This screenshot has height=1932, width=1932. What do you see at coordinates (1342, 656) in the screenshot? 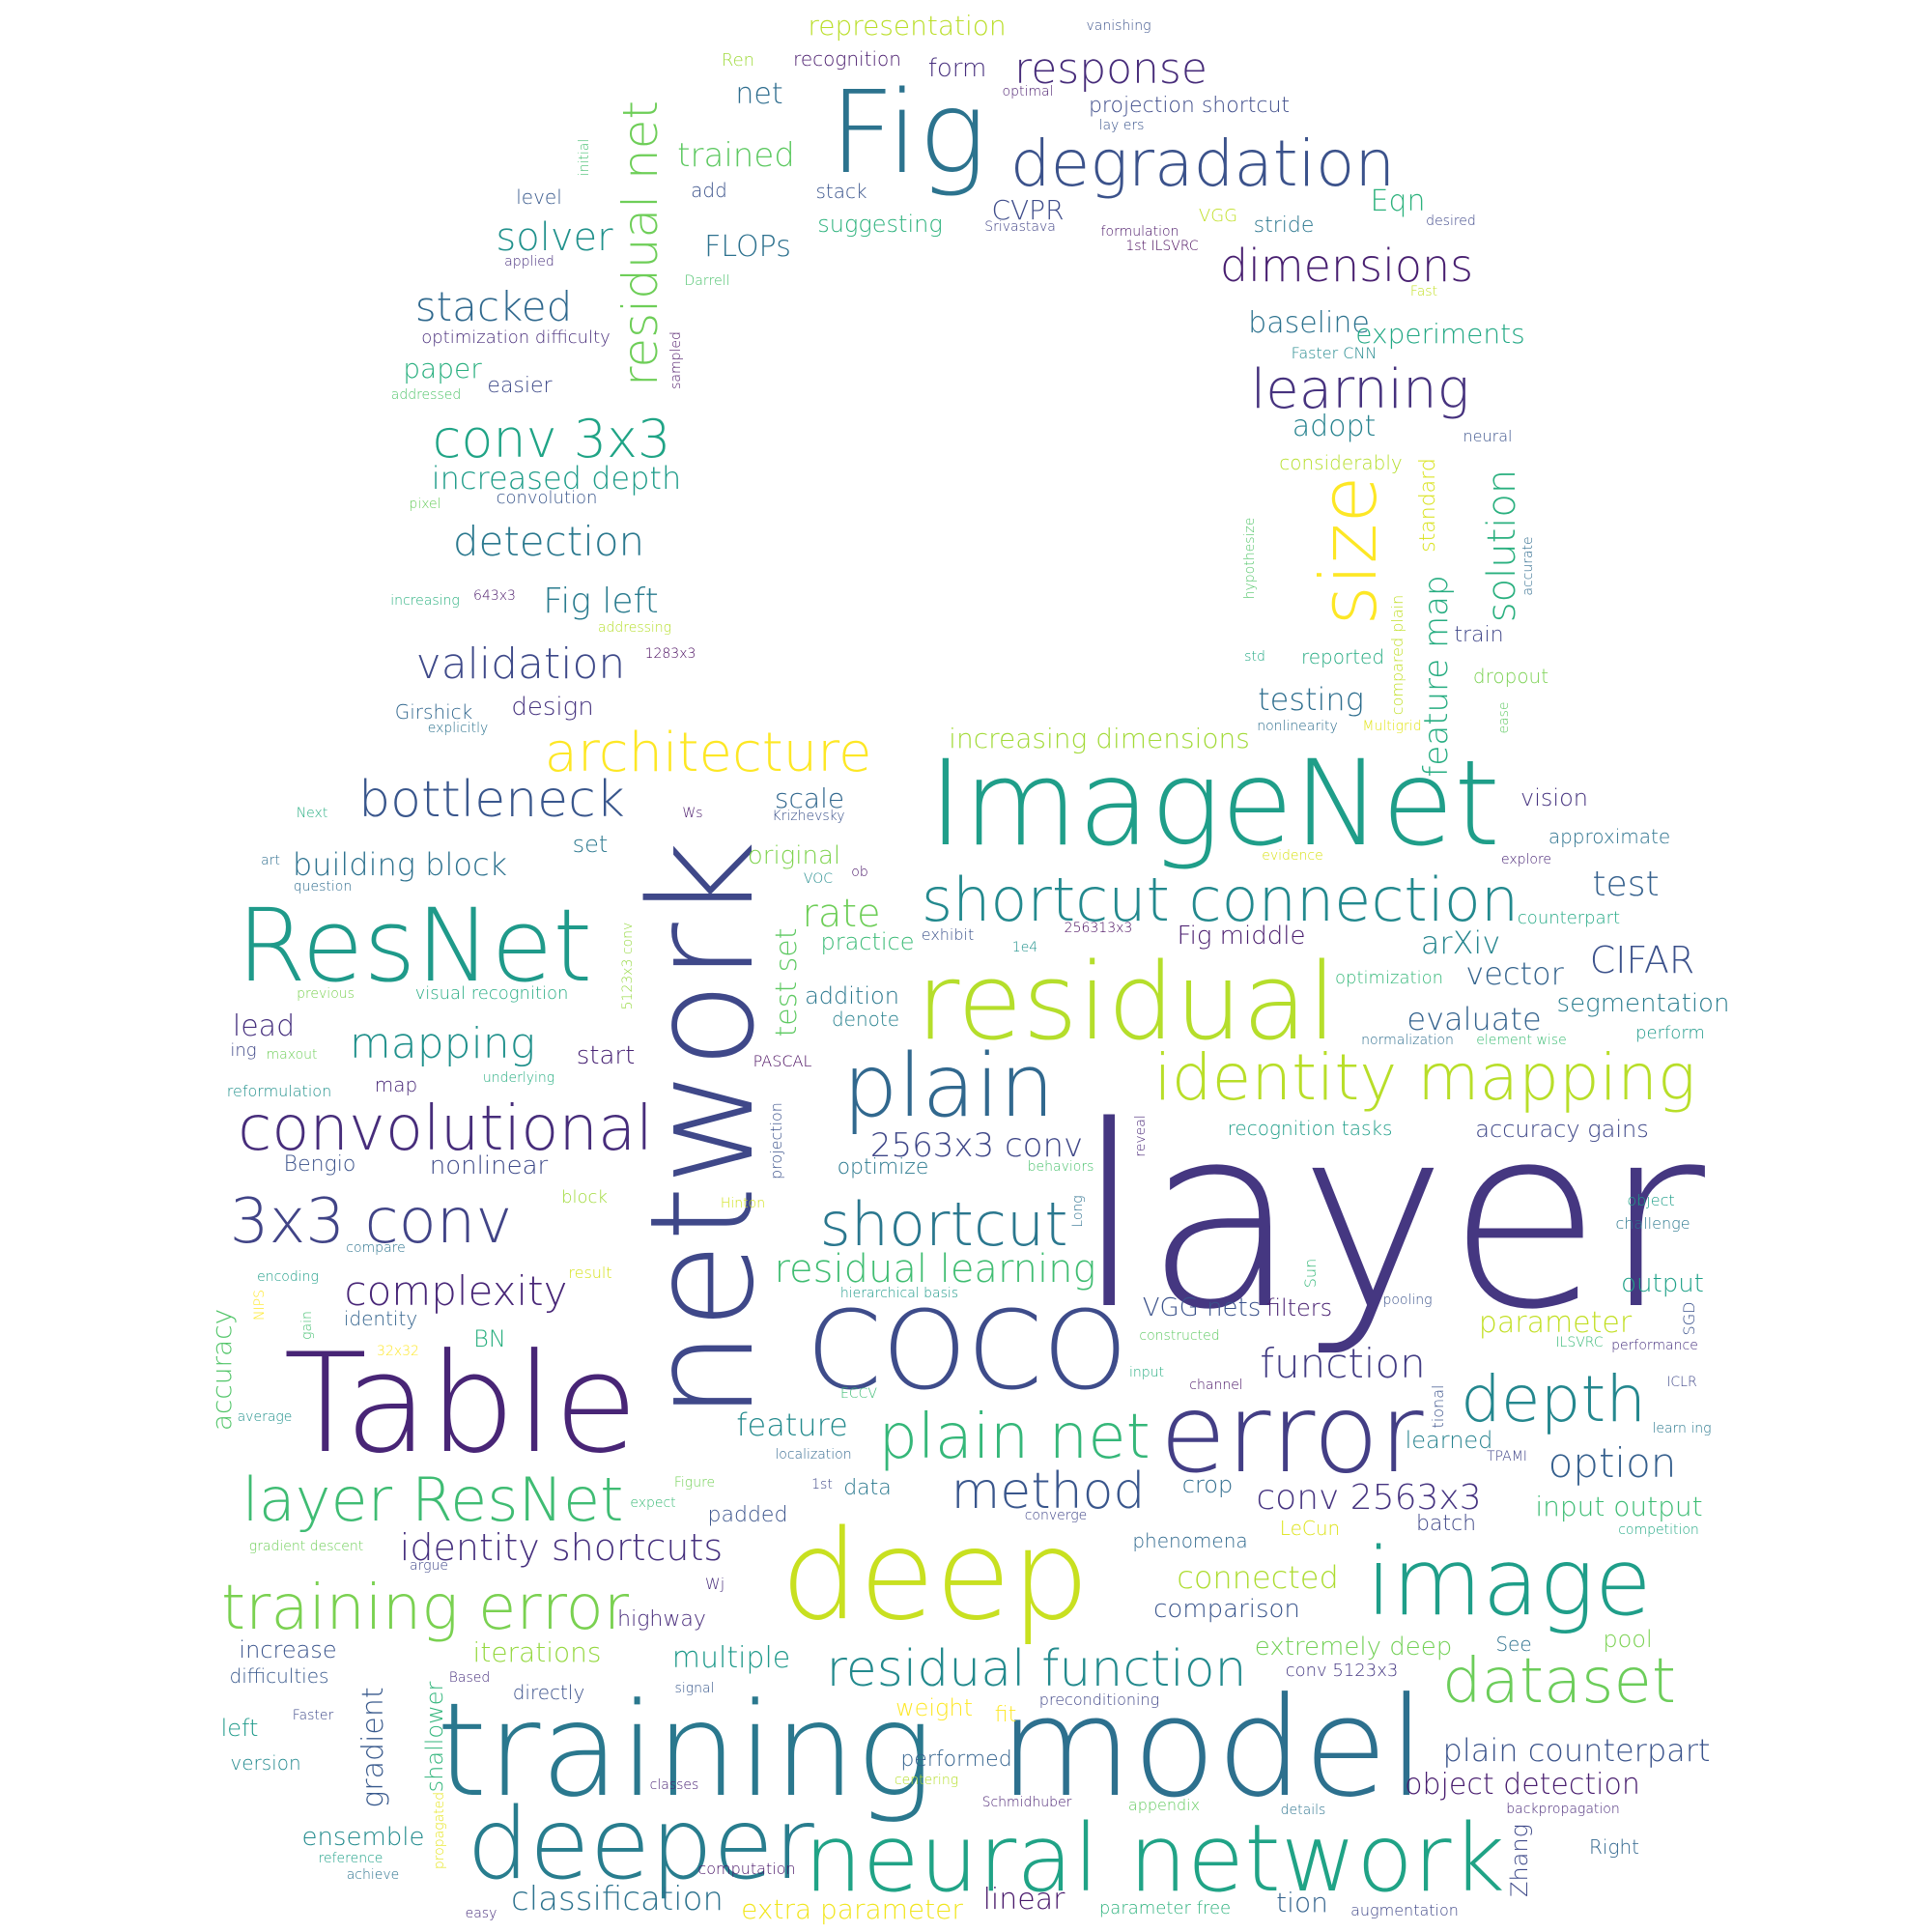
I see `word-reported: reported` at bounding box center [1342, 656].